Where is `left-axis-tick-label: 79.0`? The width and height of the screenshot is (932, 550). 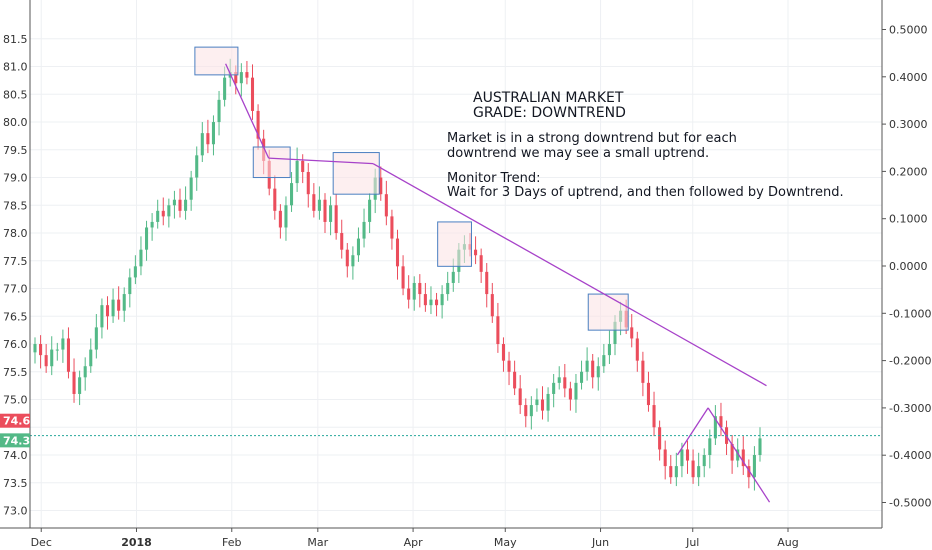
left-axis-tick-label: 79.0 is located at coordinates (15, 178).